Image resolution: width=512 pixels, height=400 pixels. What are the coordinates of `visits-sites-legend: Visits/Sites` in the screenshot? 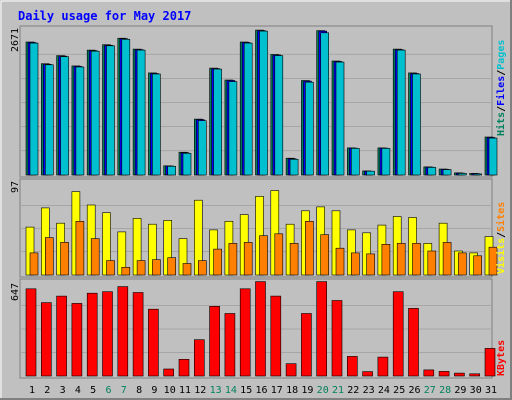 It's located at (501, 238).